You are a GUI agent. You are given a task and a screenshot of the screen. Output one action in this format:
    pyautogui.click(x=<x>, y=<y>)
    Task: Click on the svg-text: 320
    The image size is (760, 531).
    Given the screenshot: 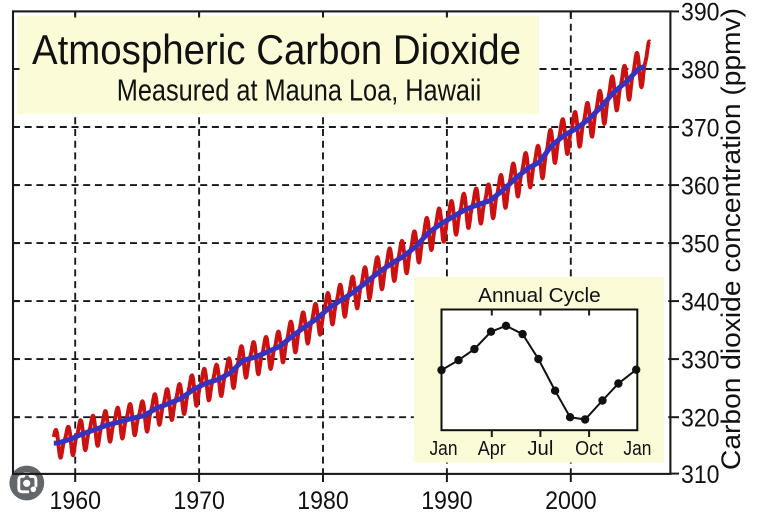 What is the action you would take?
    pyautogui.click(x=700, y=419)
    